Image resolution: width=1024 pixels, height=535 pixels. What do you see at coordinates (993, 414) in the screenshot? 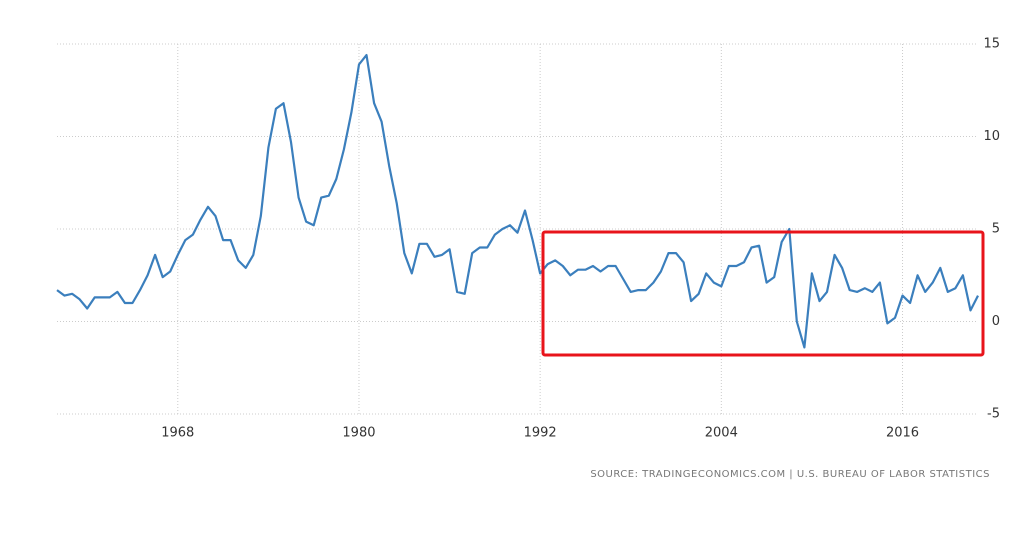
I see `y-tick-label: -5` at bounding box center [993, 414].